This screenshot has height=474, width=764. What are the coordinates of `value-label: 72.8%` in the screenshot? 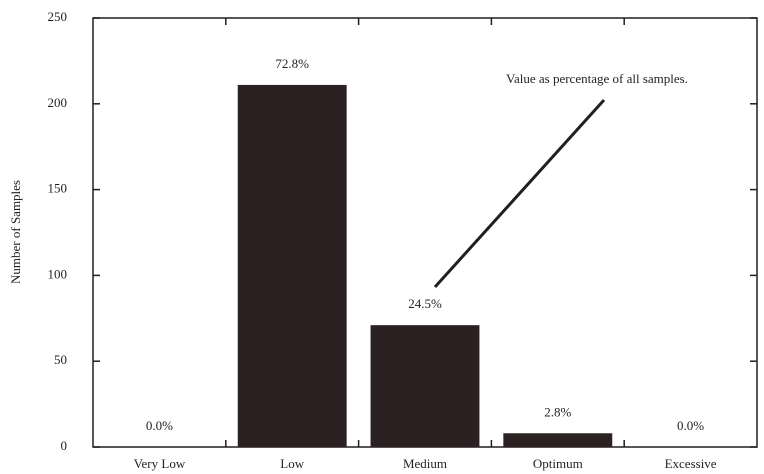 It's located at (292, 63).